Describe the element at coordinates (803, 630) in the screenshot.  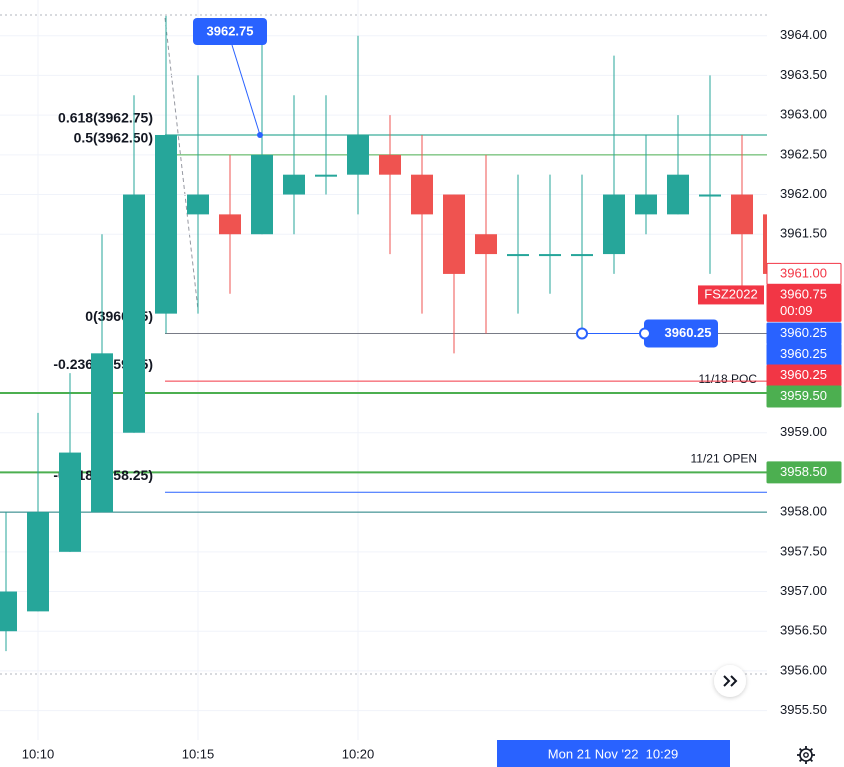
I see `y-tick-label: 3956.50` at that location.